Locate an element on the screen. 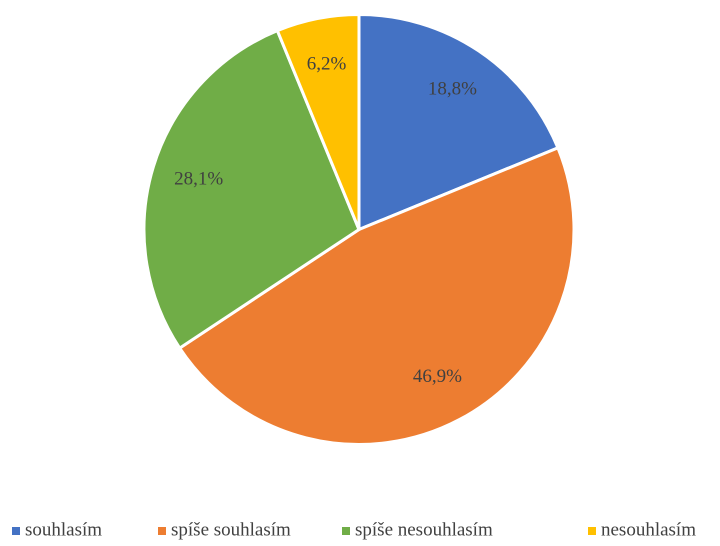 This screenshot has height=546, width=720. legend-label: spíše nesouhlasím is located at coordinates (424, 529).